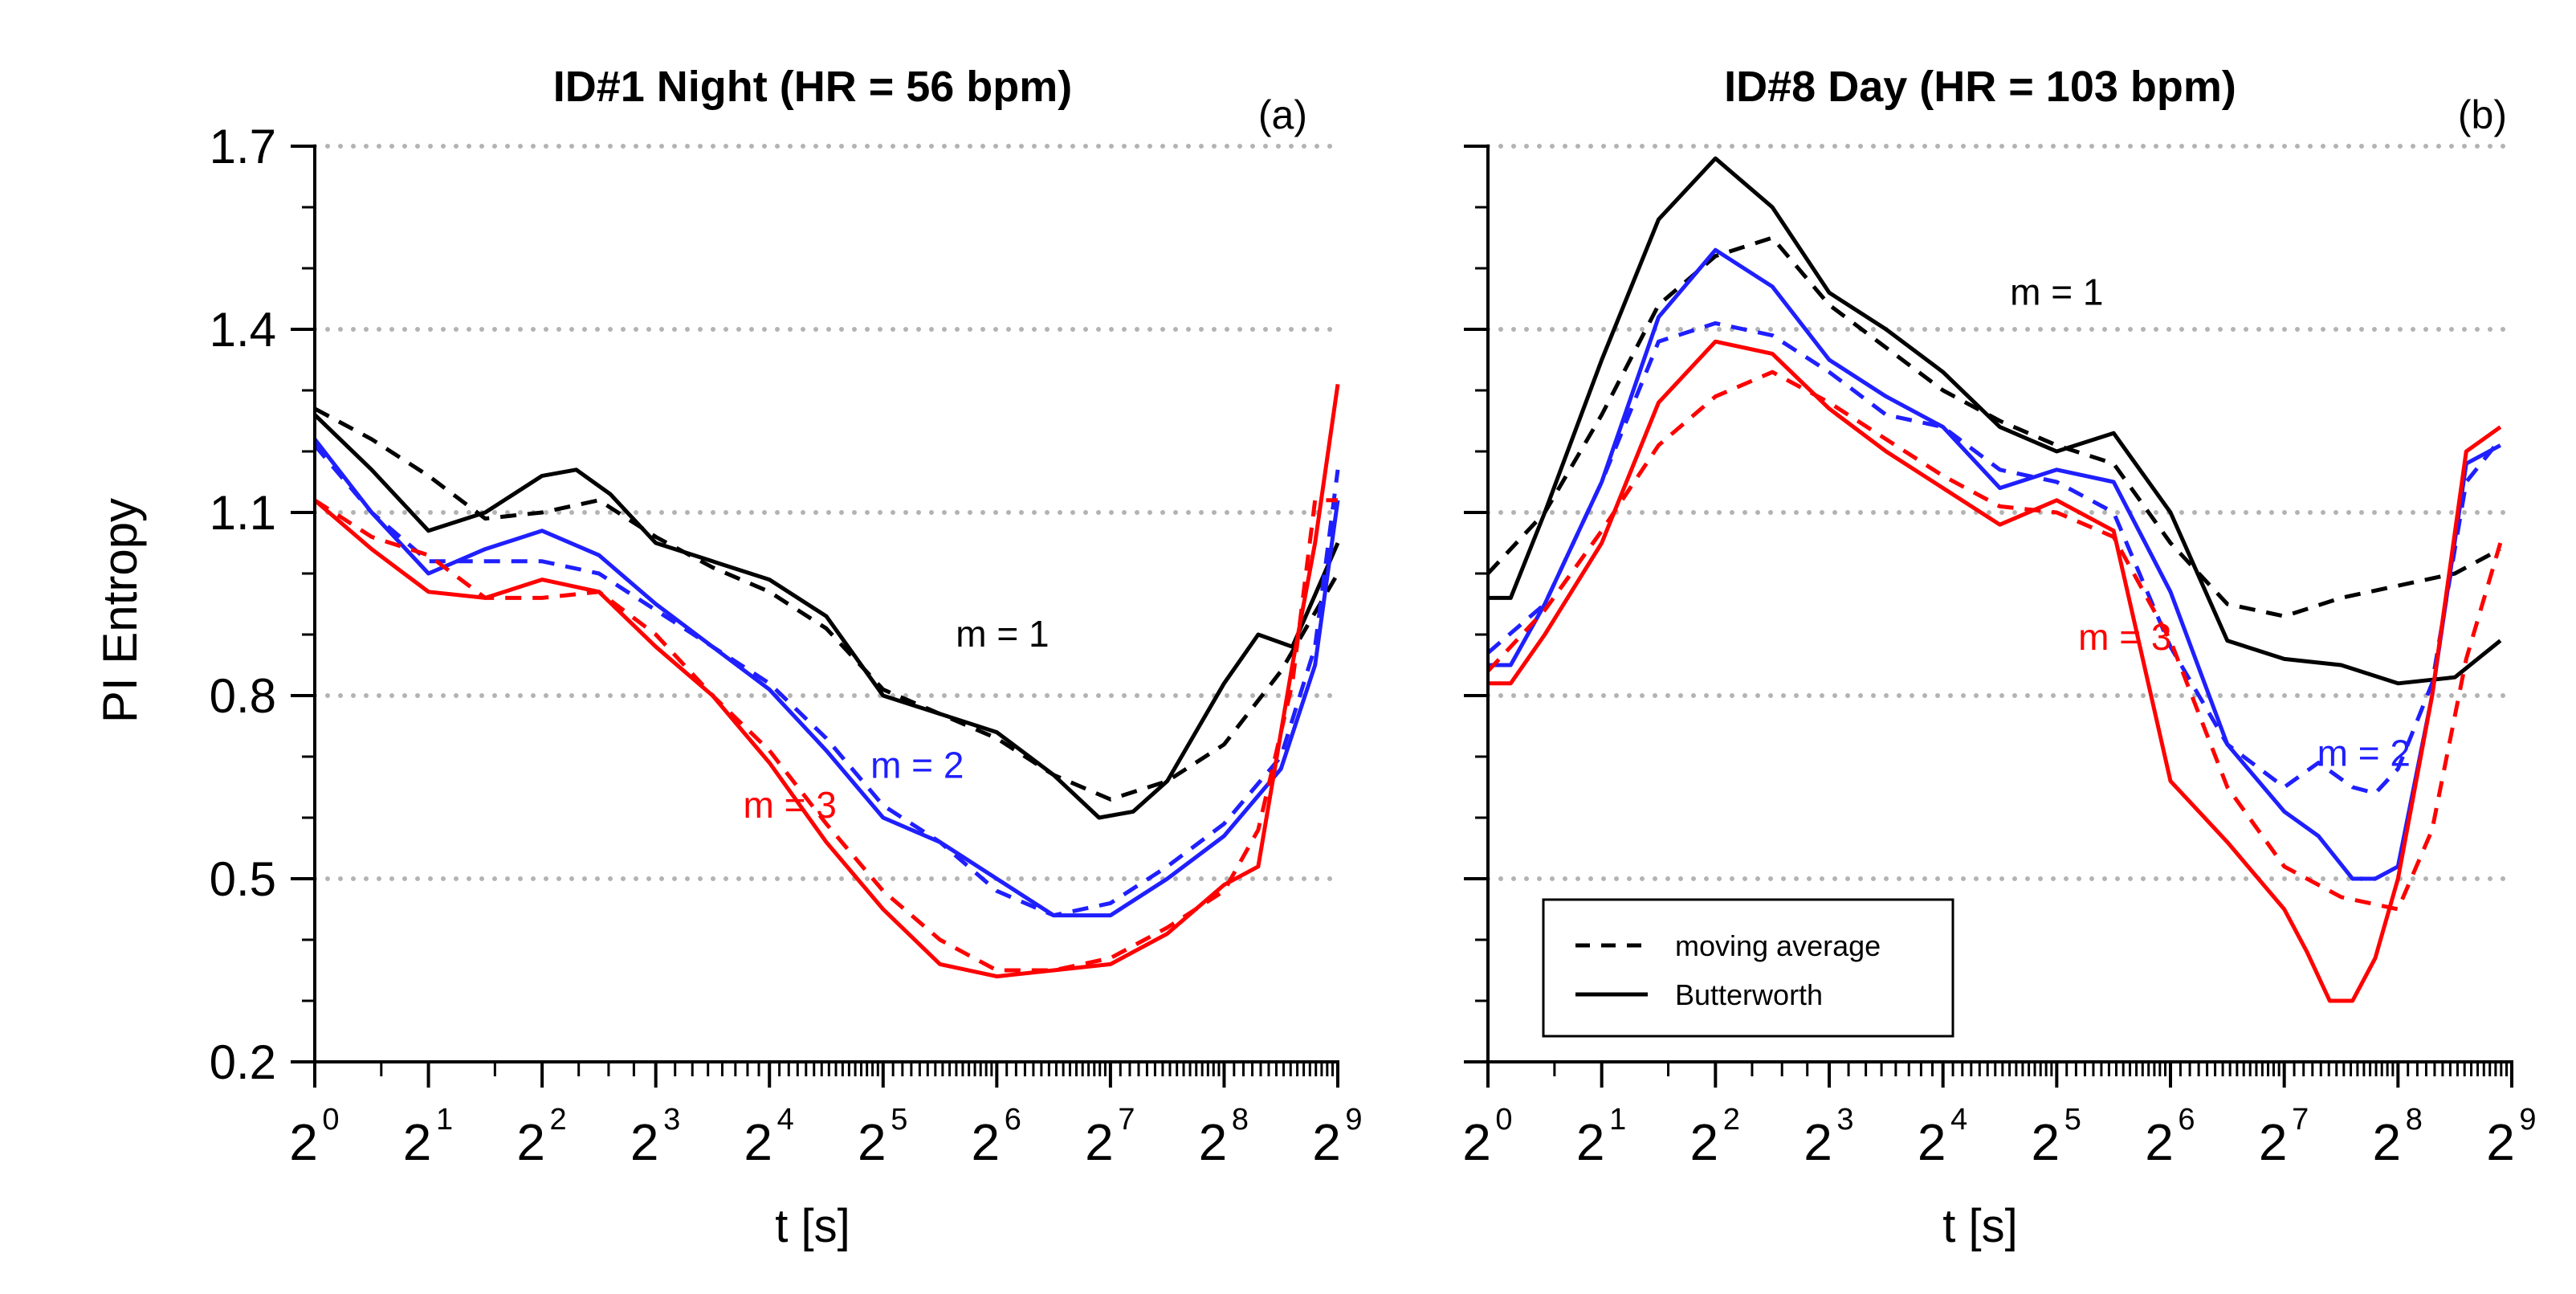 This screenshot has height=1294, width=2576. What do you see at coordinates (1979, 1226) in the screenshot?
I see `x-axis-label-b: t [s]` at bounding box center [1979, 1226].